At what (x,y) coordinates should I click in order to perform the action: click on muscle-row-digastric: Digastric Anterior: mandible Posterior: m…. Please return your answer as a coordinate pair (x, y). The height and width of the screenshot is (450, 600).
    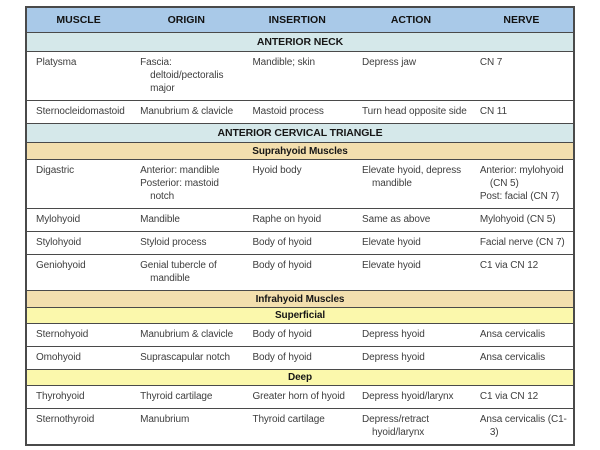
    Looking at the image, I should click on (300, 184).